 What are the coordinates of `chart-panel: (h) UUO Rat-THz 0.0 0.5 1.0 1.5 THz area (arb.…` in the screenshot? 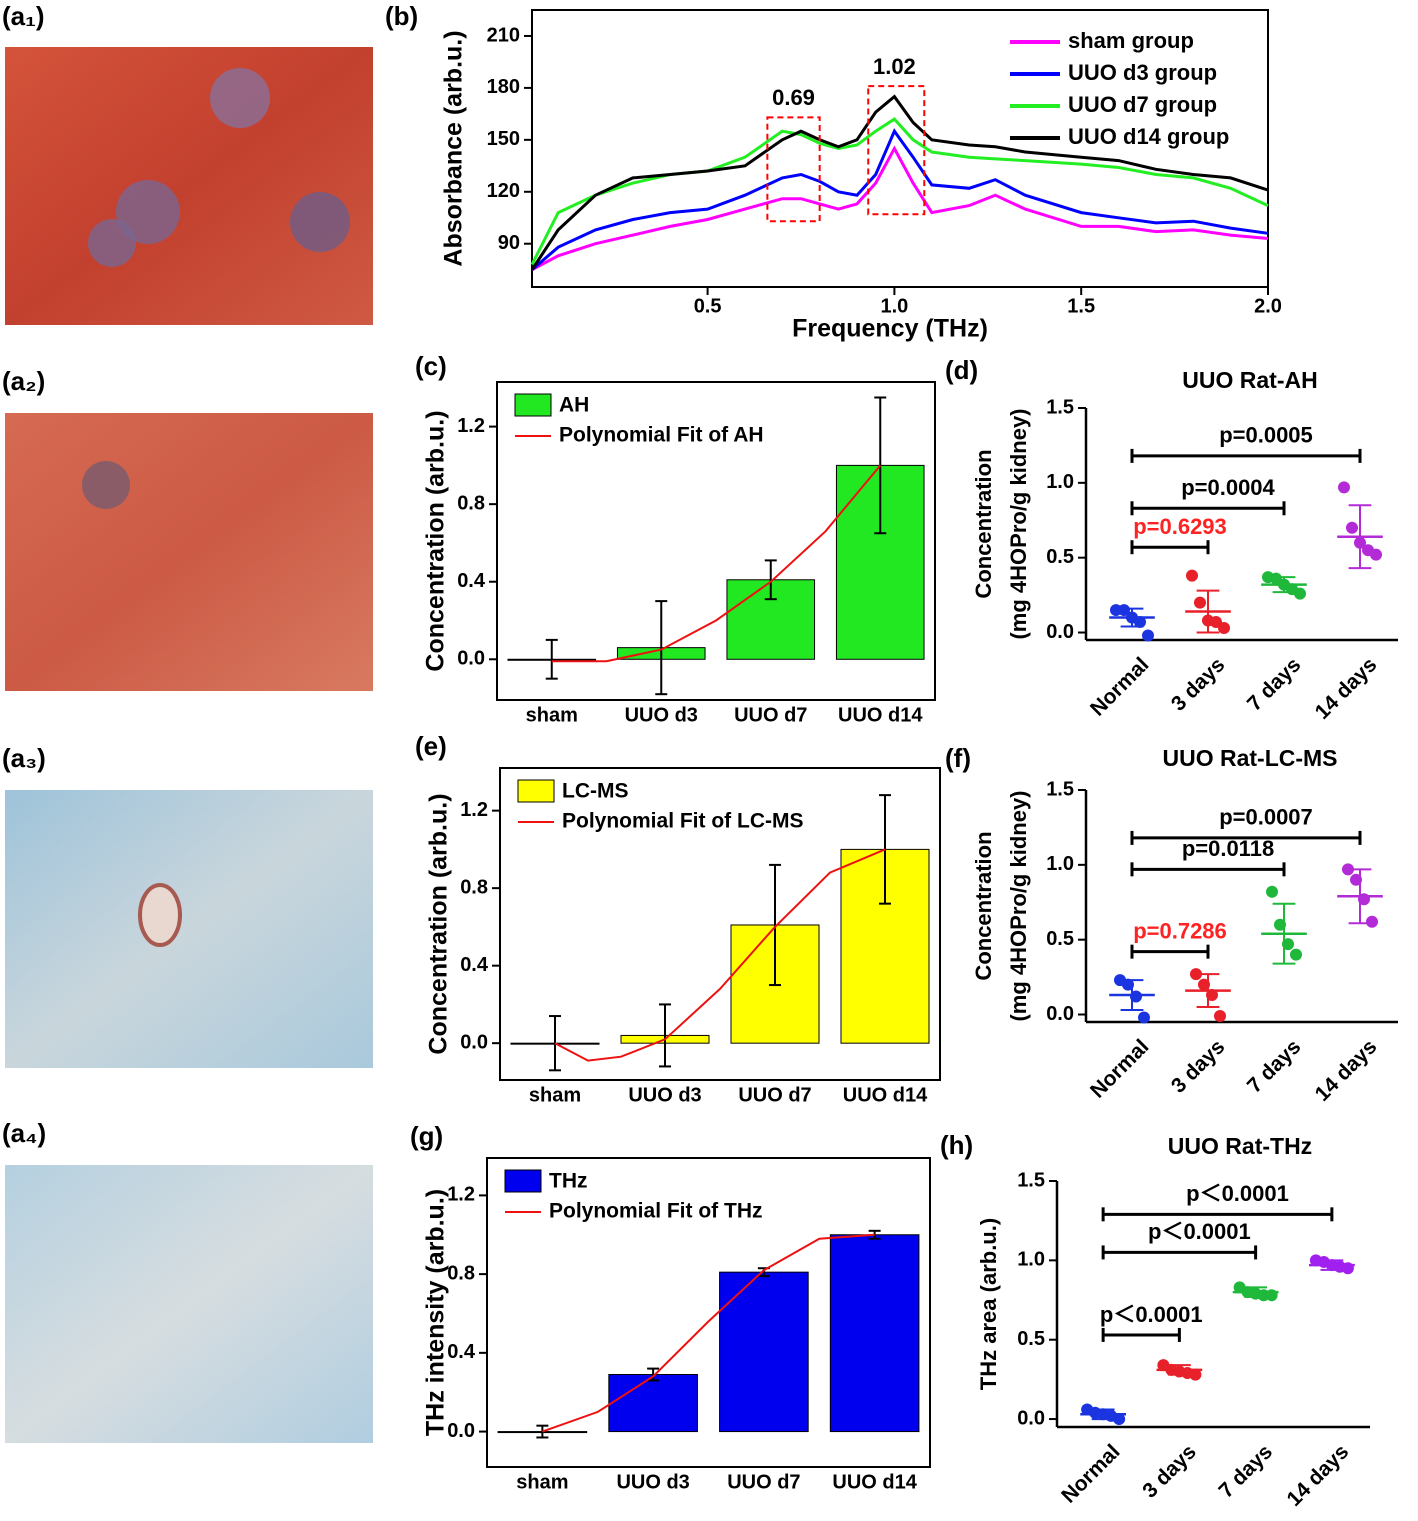 It's located at (1155, 1320).